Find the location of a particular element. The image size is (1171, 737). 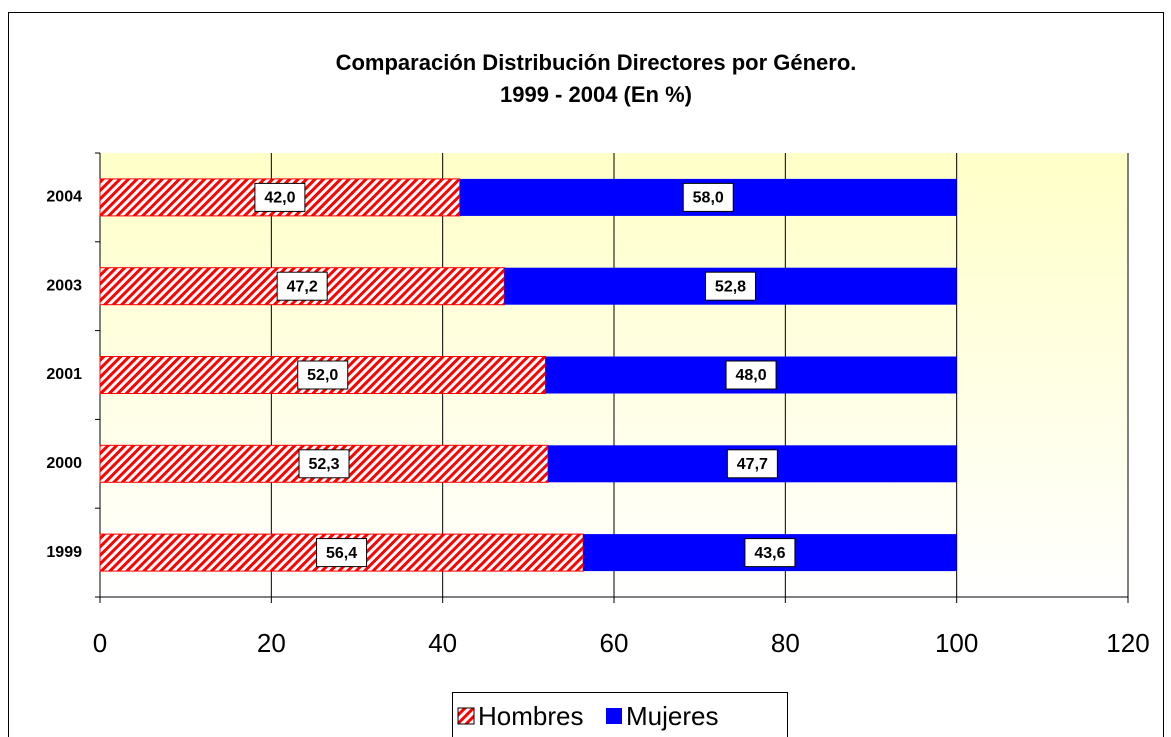

x-tick-label: 120 is located at coordinates (1127, 643).